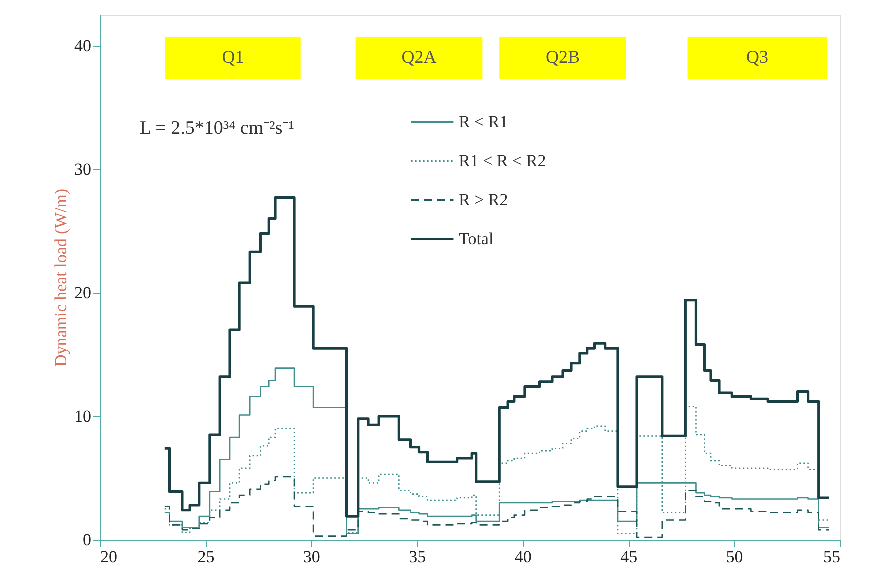 The height and width of the screenshot is (576, 870). I want to click on annotation: L = 2.5*10³⁴ cm⁻²s⁻¹, so click(217, 128).